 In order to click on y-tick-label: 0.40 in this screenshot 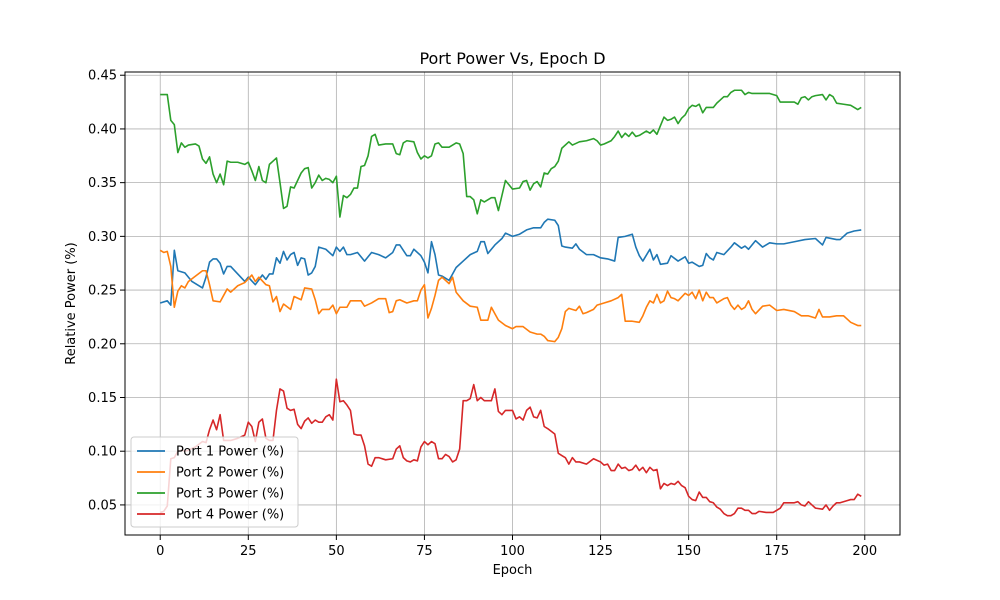, I will do `click(102, 129)`.